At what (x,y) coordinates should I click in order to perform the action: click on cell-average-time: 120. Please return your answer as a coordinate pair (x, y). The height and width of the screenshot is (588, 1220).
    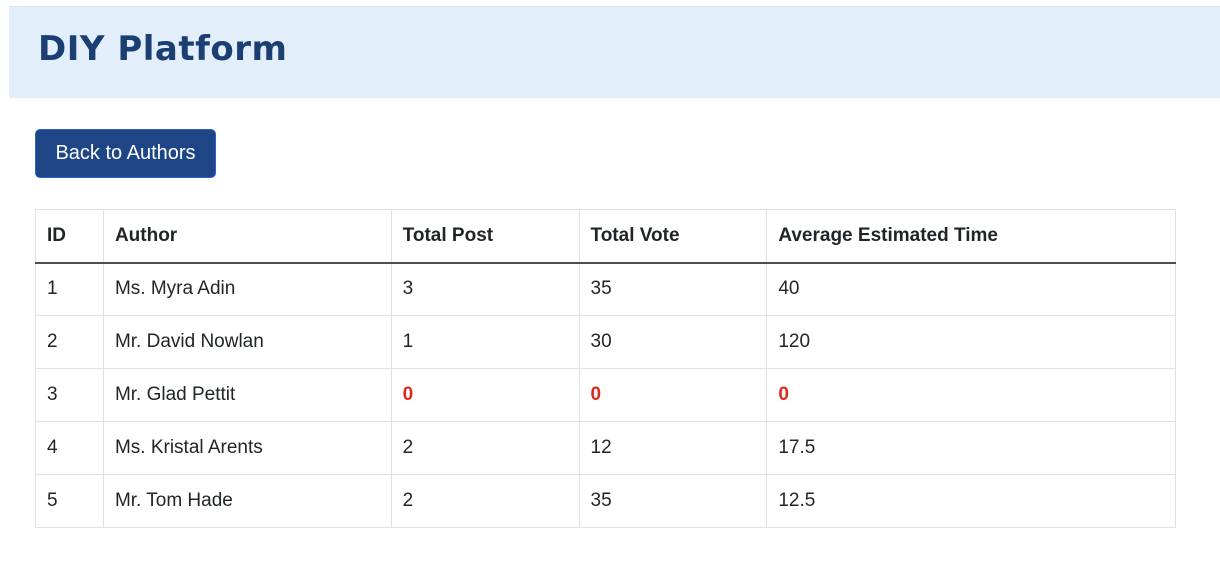
    Looking at the image, I should click on (971, 342).